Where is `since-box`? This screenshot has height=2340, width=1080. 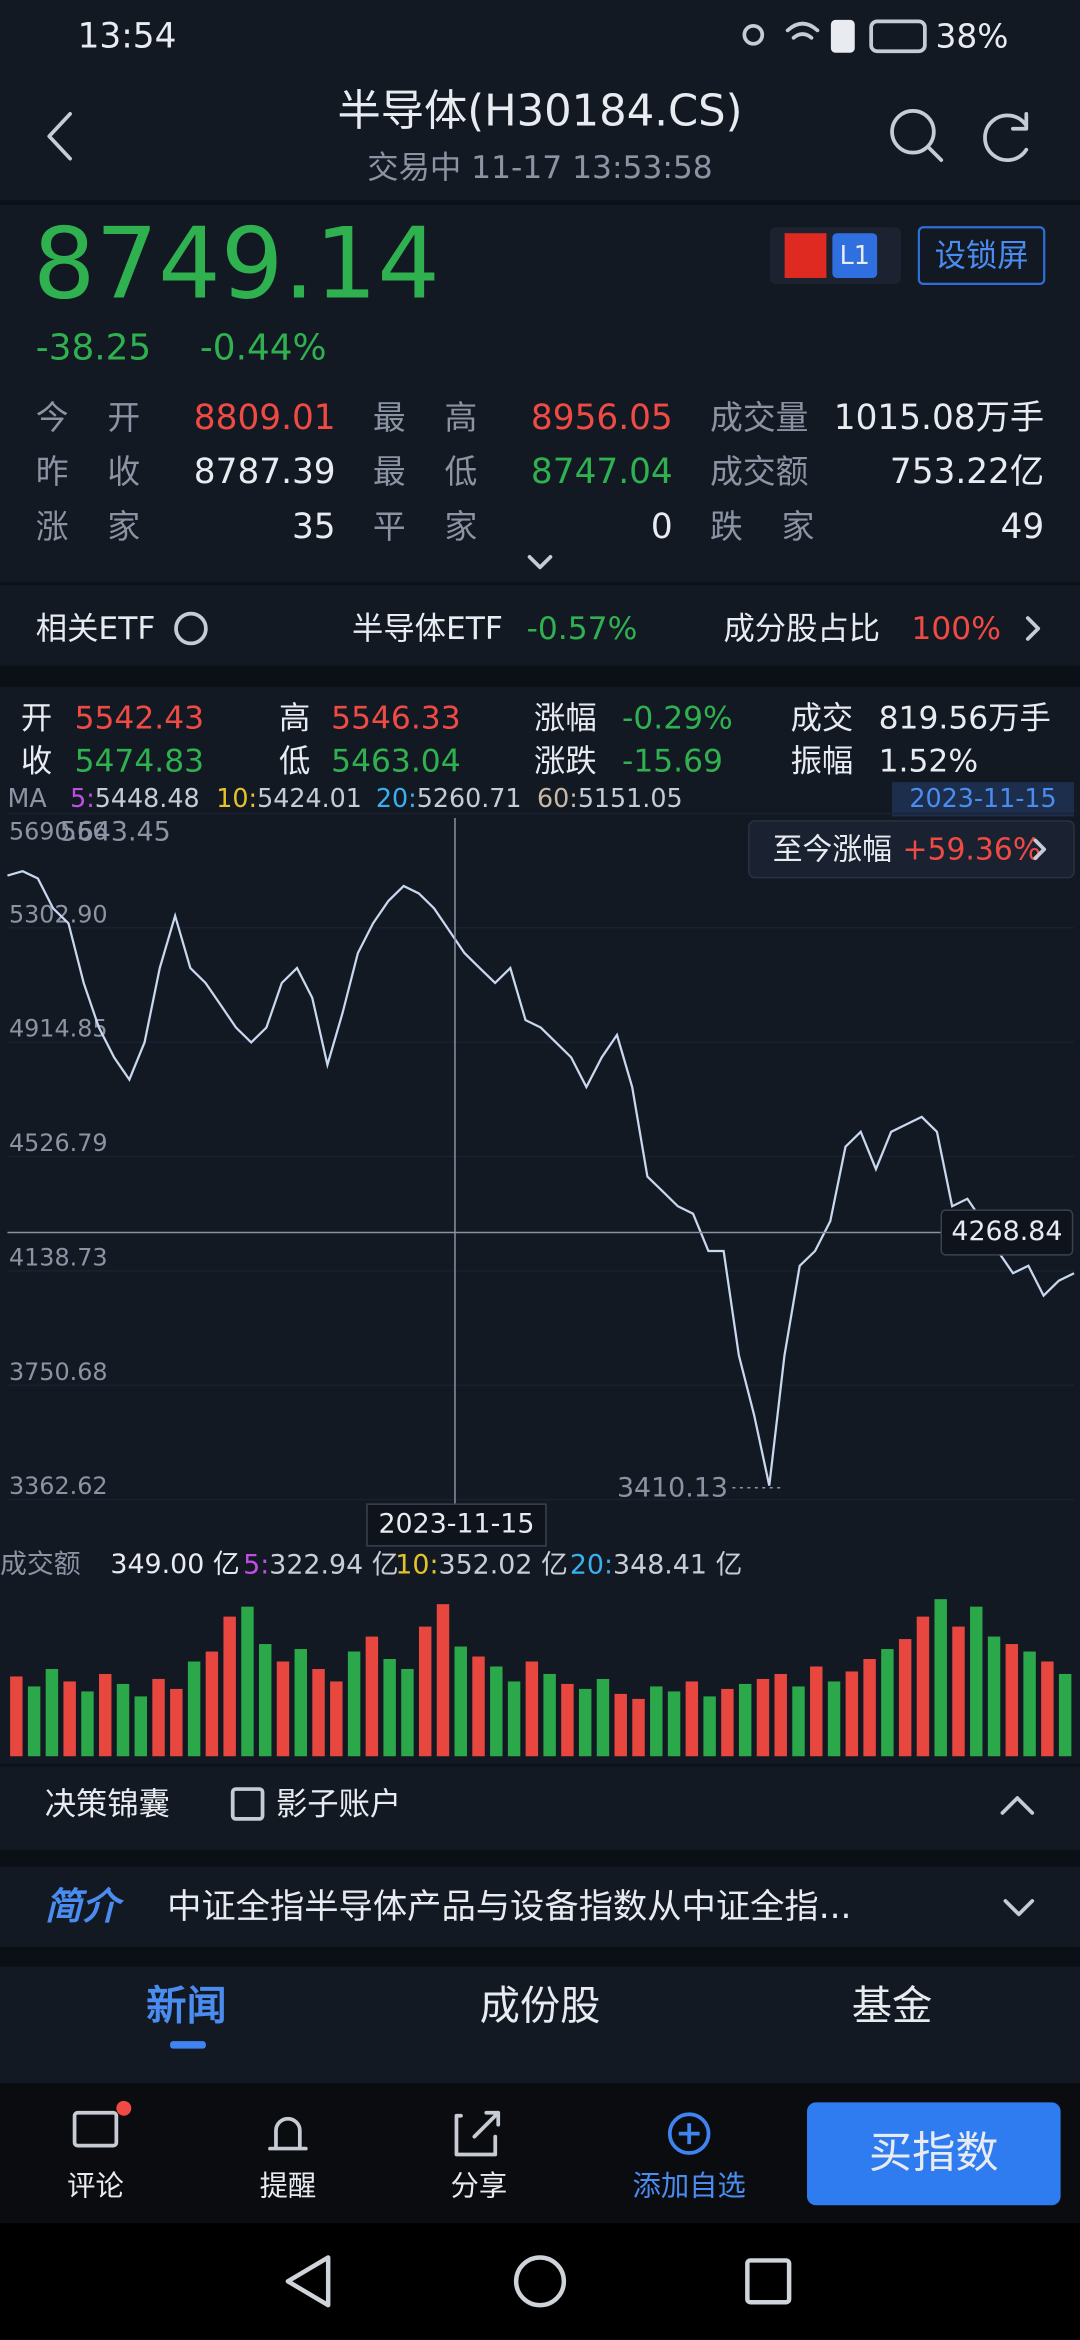
since-box is located at coordinates (911, 849).